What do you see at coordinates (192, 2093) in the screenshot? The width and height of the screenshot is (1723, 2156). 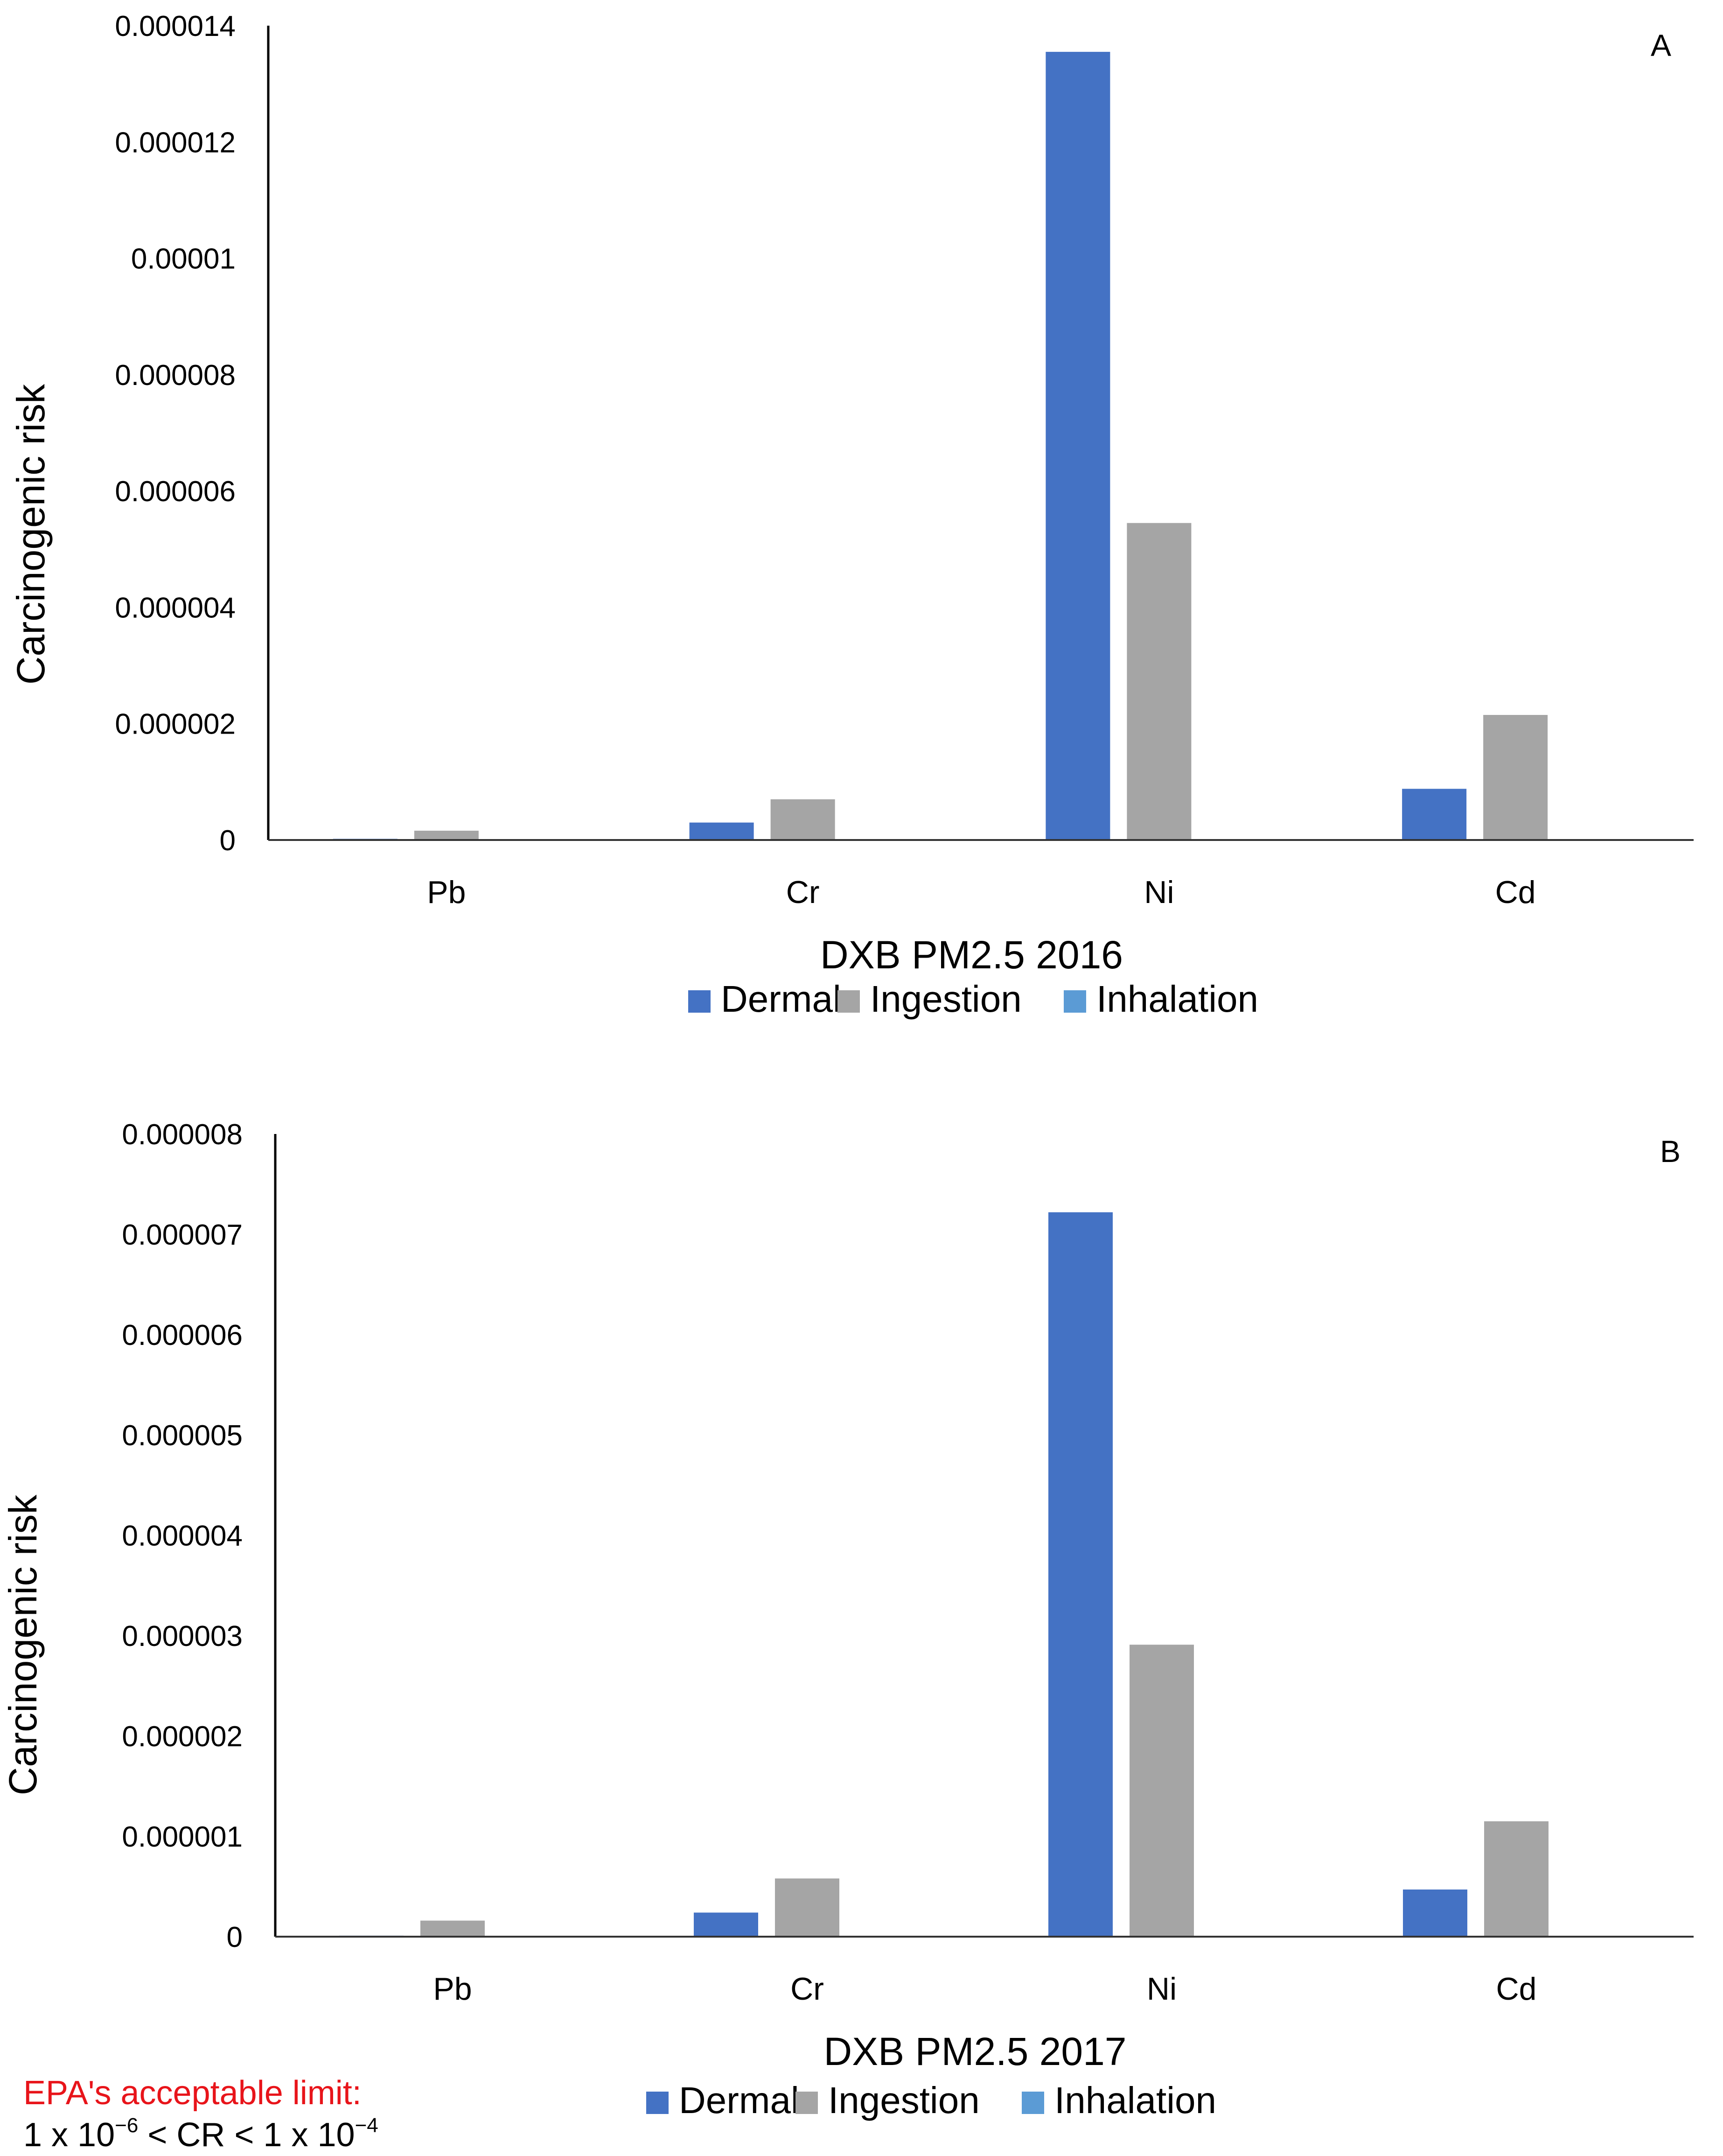 I see `epa-limit-title: EPA's acceptable limit:` at bounding box center [192, 2093].